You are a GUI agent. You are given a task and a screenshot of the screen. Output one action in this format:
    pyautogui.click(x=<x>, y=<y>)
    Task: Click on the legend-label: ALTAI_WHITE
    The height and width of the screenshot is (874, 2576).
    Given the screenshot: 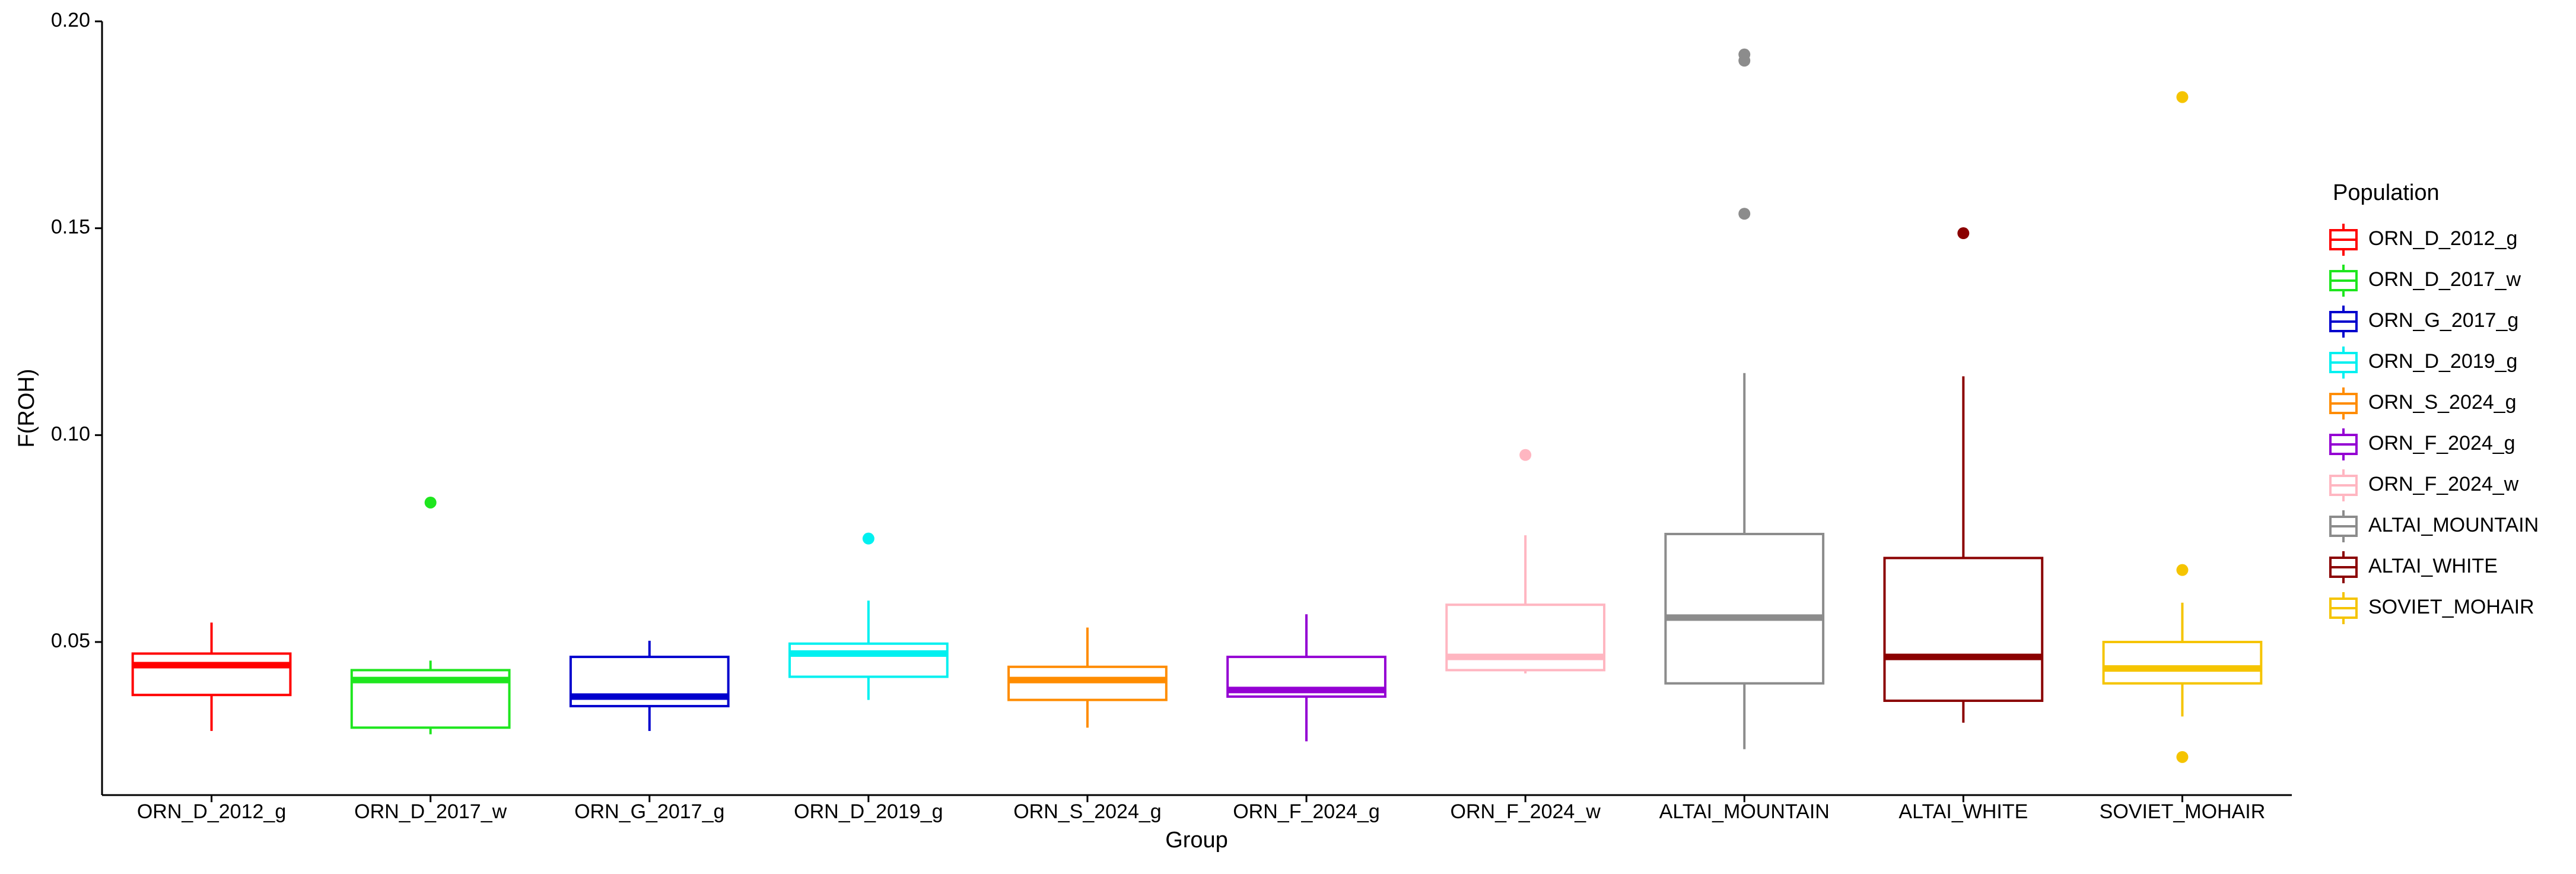 What is the action you would take?
    pyautogui.click(x=2433, y=566)
    